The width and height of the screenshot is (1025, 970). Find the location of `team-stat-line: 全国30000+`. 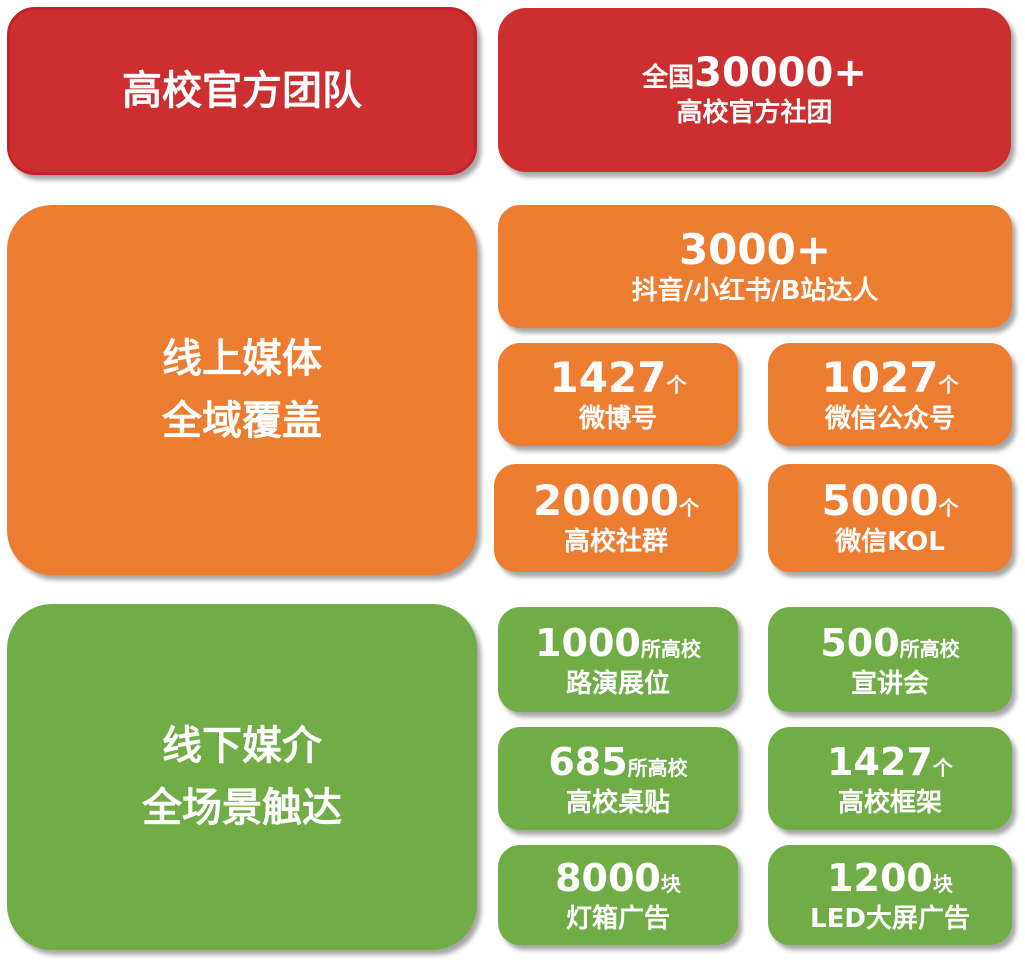

team-stat-line: 全国30000+ is located at coordinates (754, 73).